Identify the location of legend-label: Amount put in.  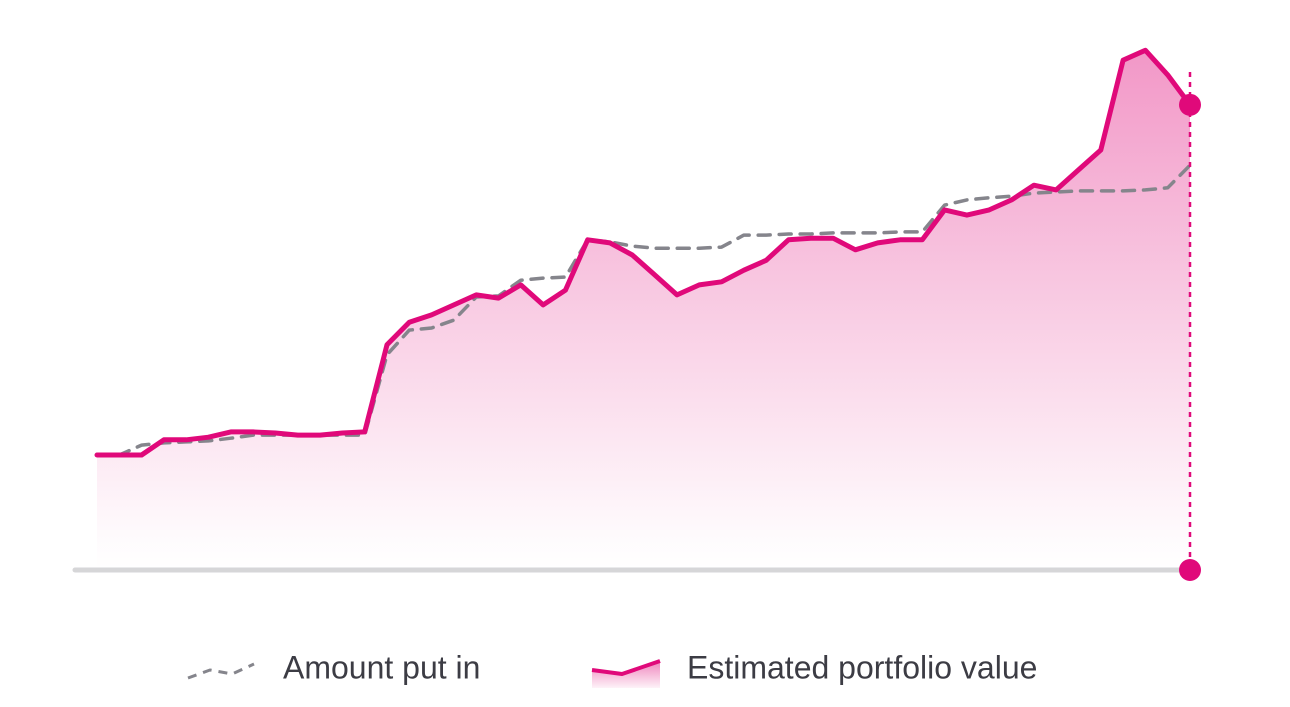
(381, 667).